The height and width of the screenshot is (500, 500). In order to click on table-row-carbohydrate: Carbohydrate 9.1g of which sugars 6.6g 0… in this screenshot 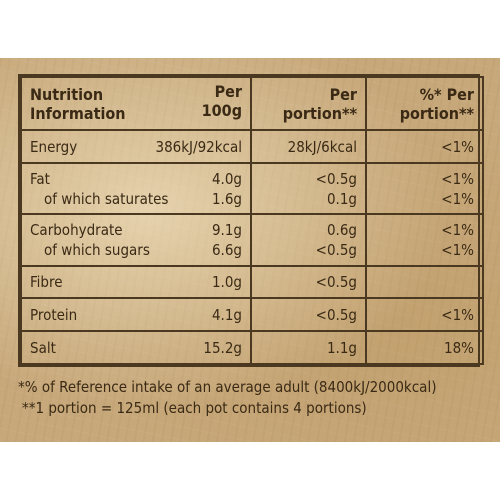, I will do `click(252, 239)`.